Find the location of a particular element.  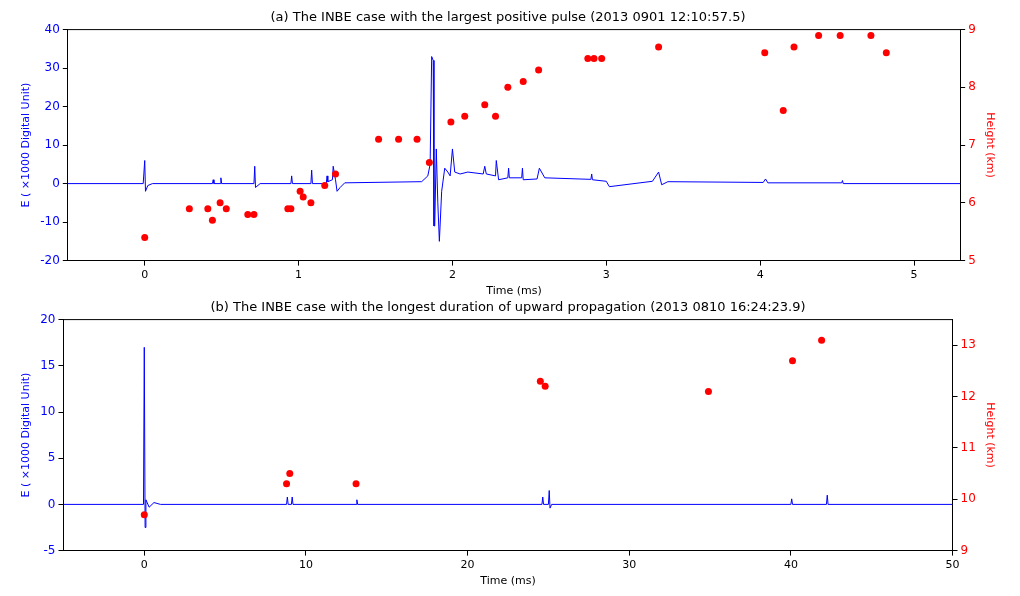

x-tick-label: 20 is located at coordinates (467, 565).